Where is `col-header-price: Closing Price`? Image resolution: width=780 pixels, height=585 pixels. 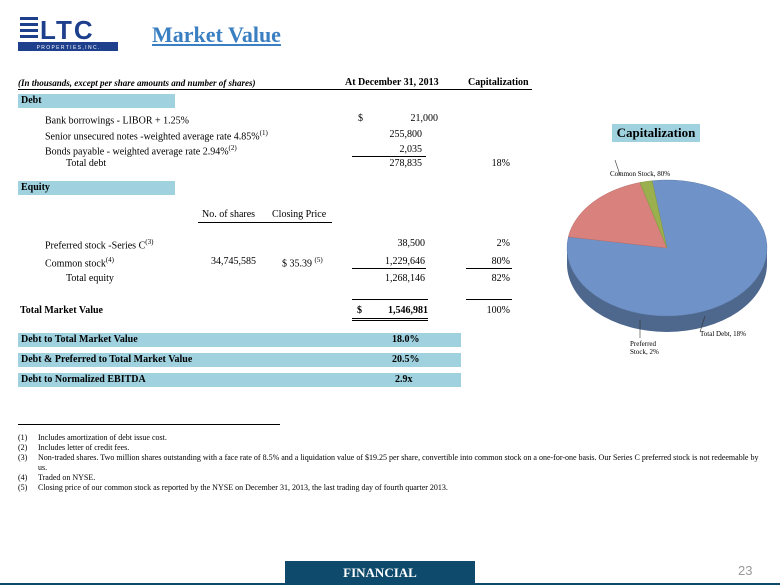 col-header-price: Closing Price is located at coordinates (299, 214).